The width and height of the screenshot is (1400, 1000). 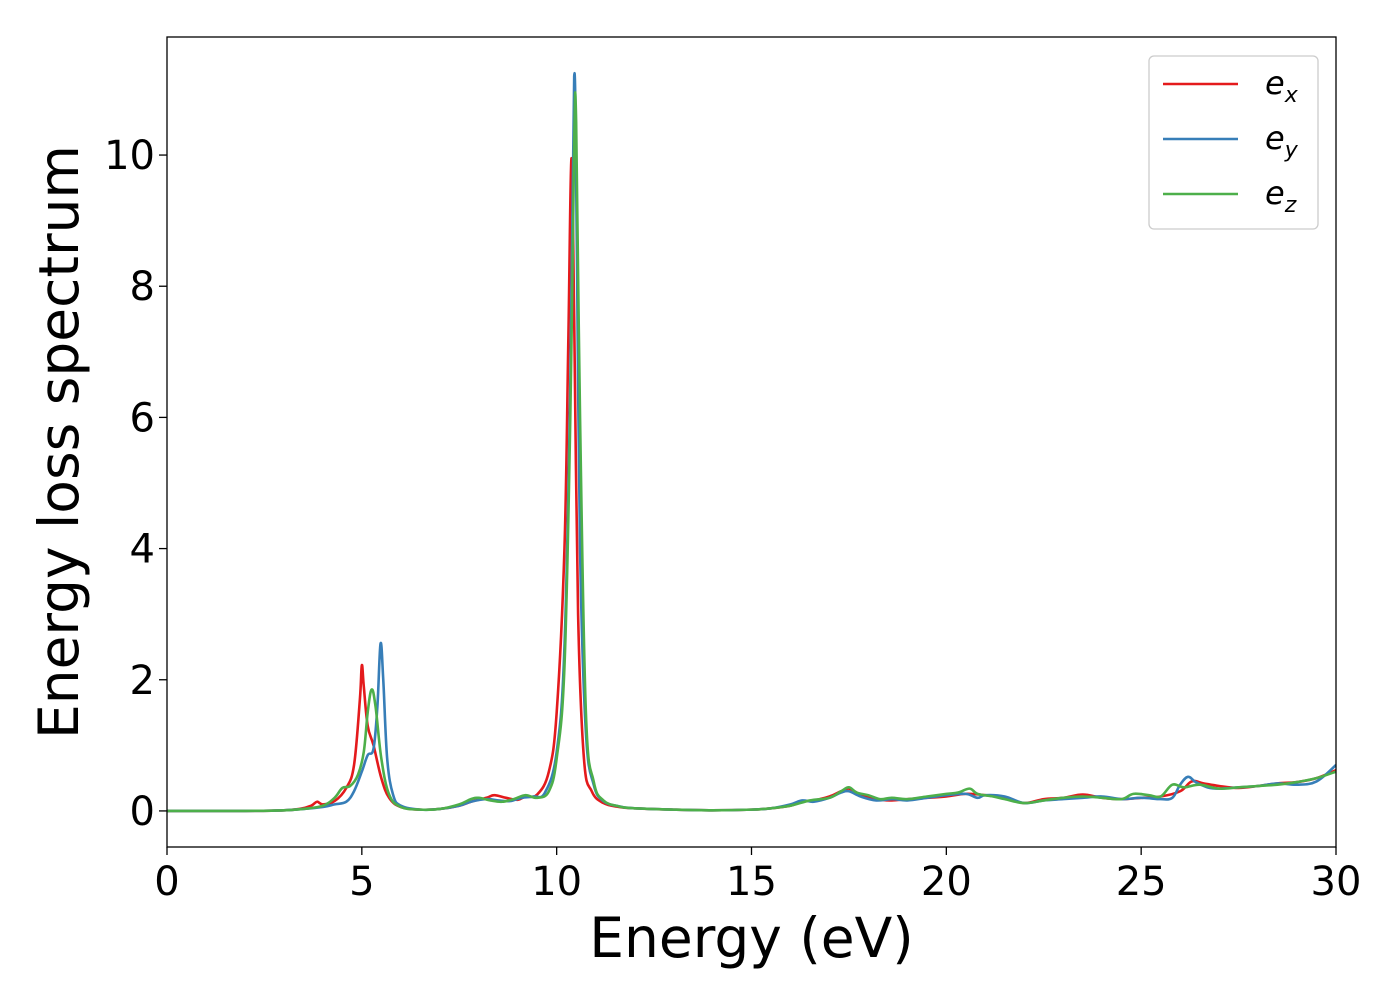 I want to click on y-tick-label: 4, so click(x=142, y=550).